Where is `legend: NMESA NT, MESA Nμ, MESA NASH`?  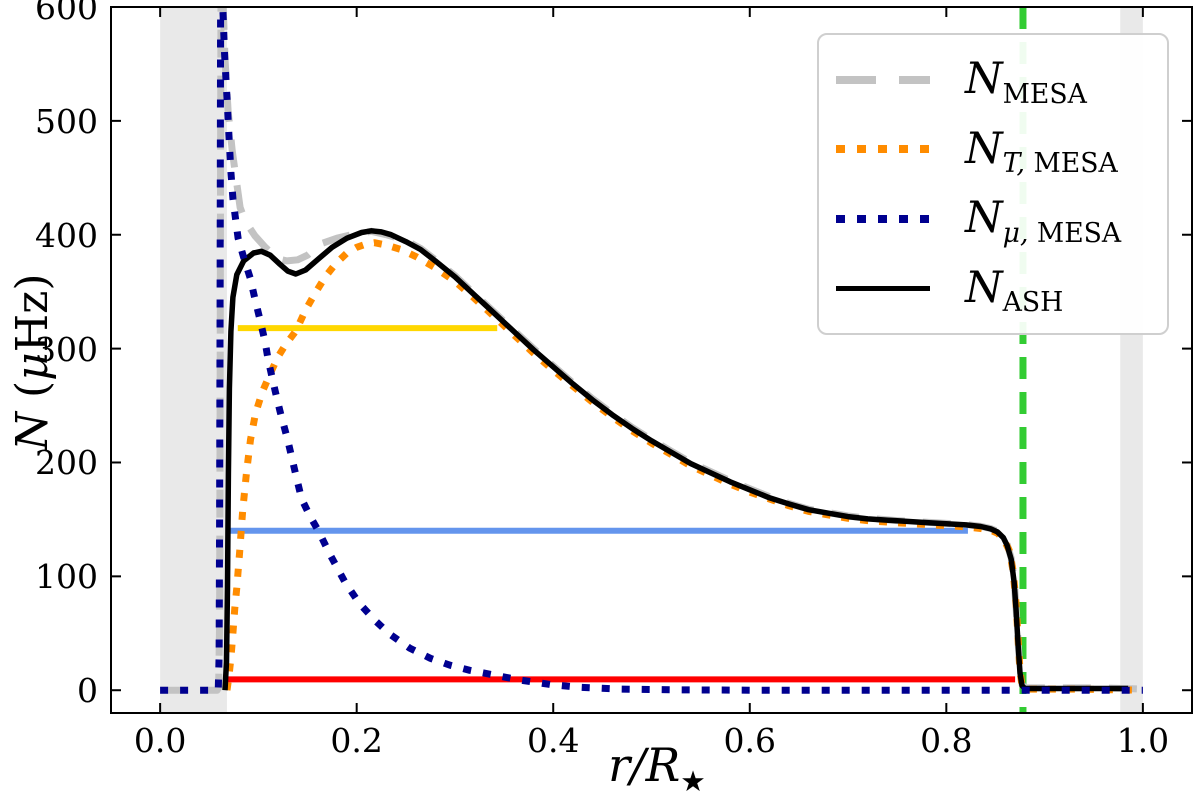
legend: NMESA NT, MESA Nμ, MESA NASH is located at coordinates (993, 184).